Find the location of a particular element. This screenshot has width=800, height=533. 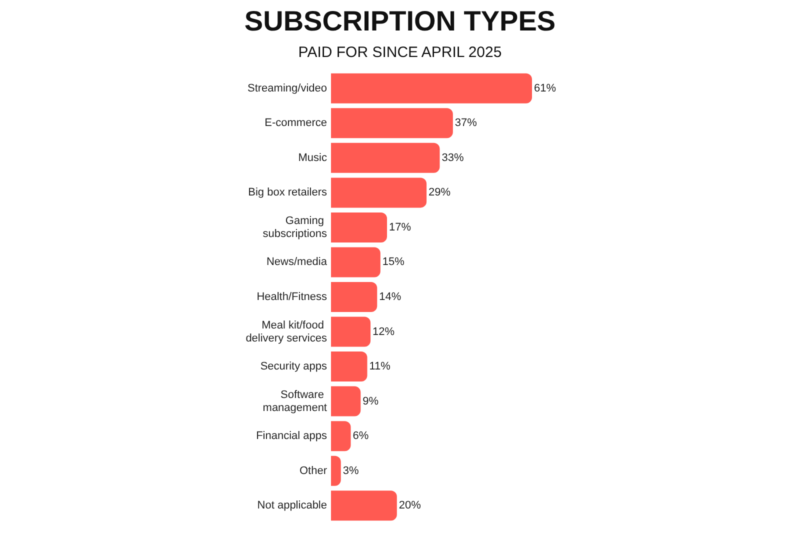

y-tick-label: Gaming subscriptions is located at coordinates (295, 227).